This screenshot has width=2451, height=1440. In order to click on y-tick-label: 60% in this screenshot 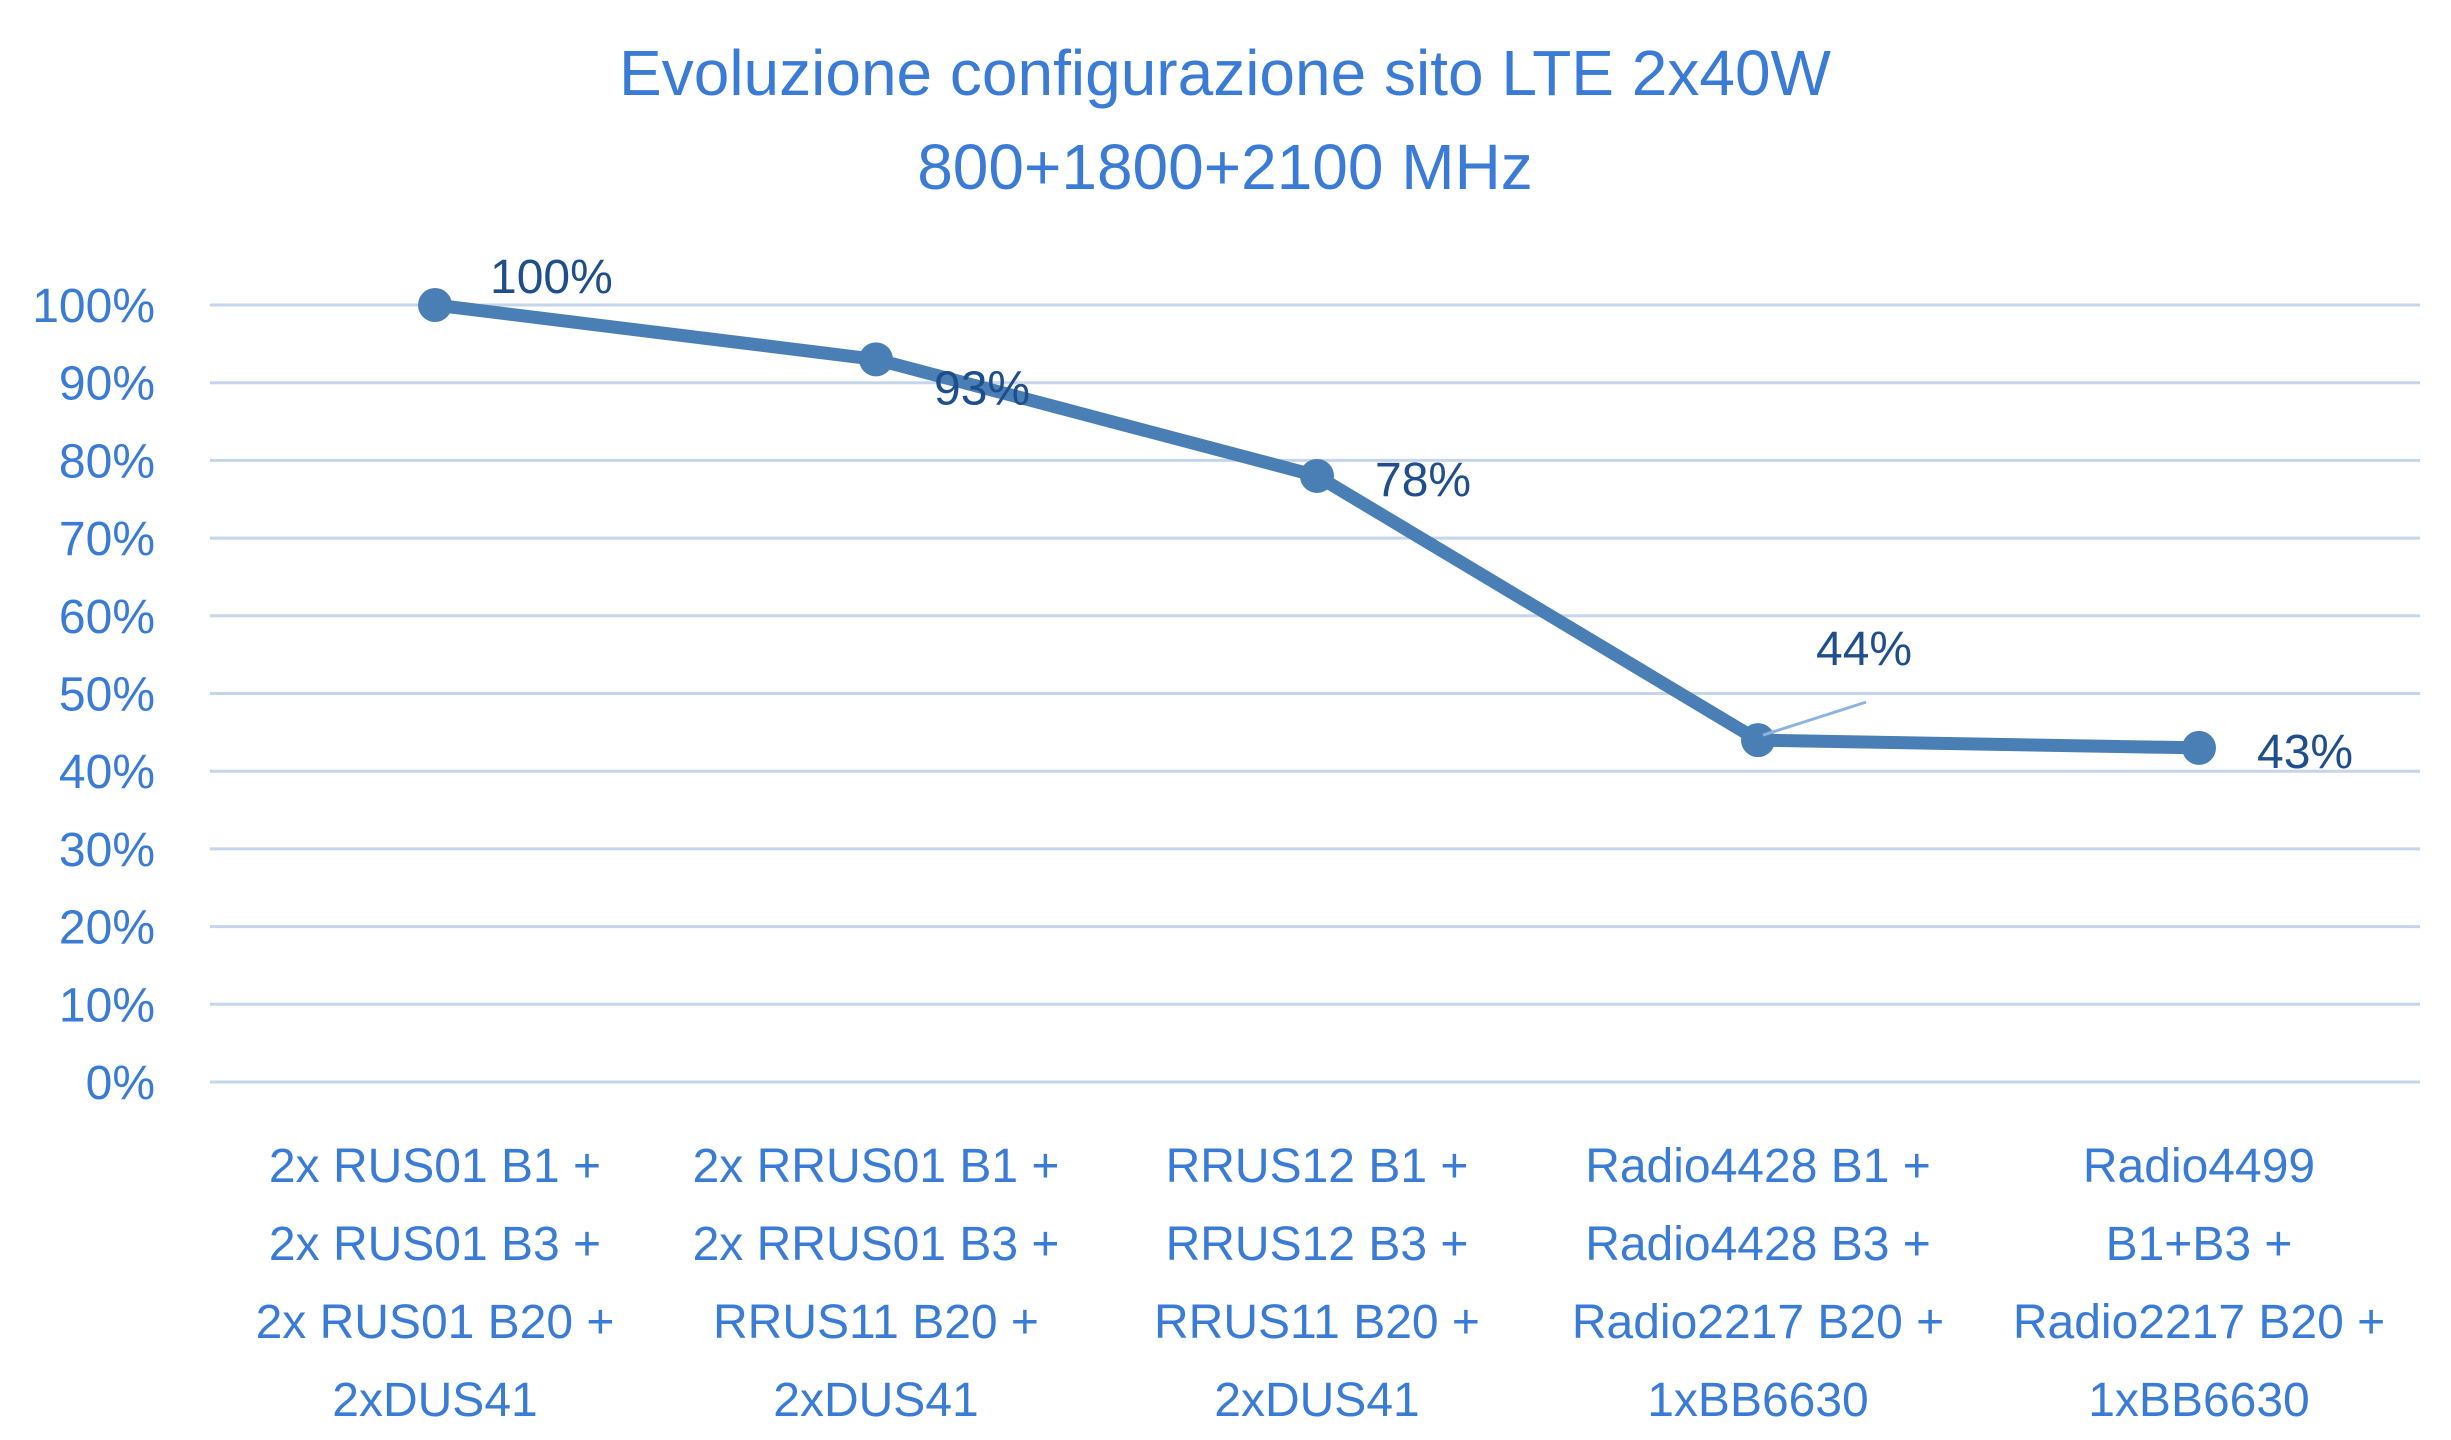, I will do `click(107, 617)`.